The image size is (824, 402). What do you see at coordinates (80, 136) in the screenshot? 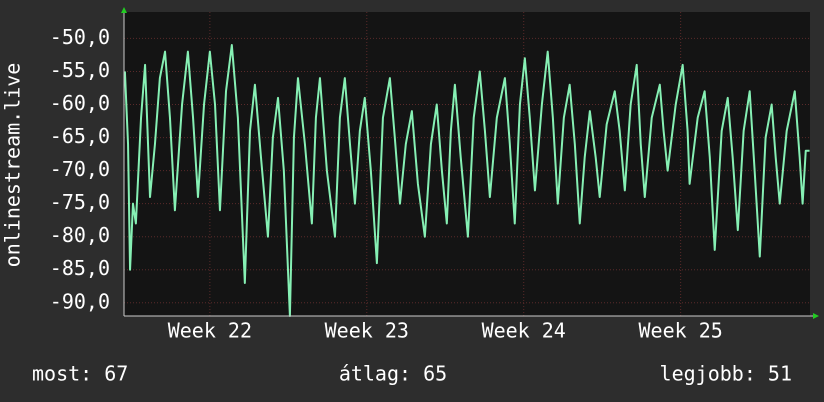
I see `y-tick-label: -65,0` at bounding box center [80, 136].